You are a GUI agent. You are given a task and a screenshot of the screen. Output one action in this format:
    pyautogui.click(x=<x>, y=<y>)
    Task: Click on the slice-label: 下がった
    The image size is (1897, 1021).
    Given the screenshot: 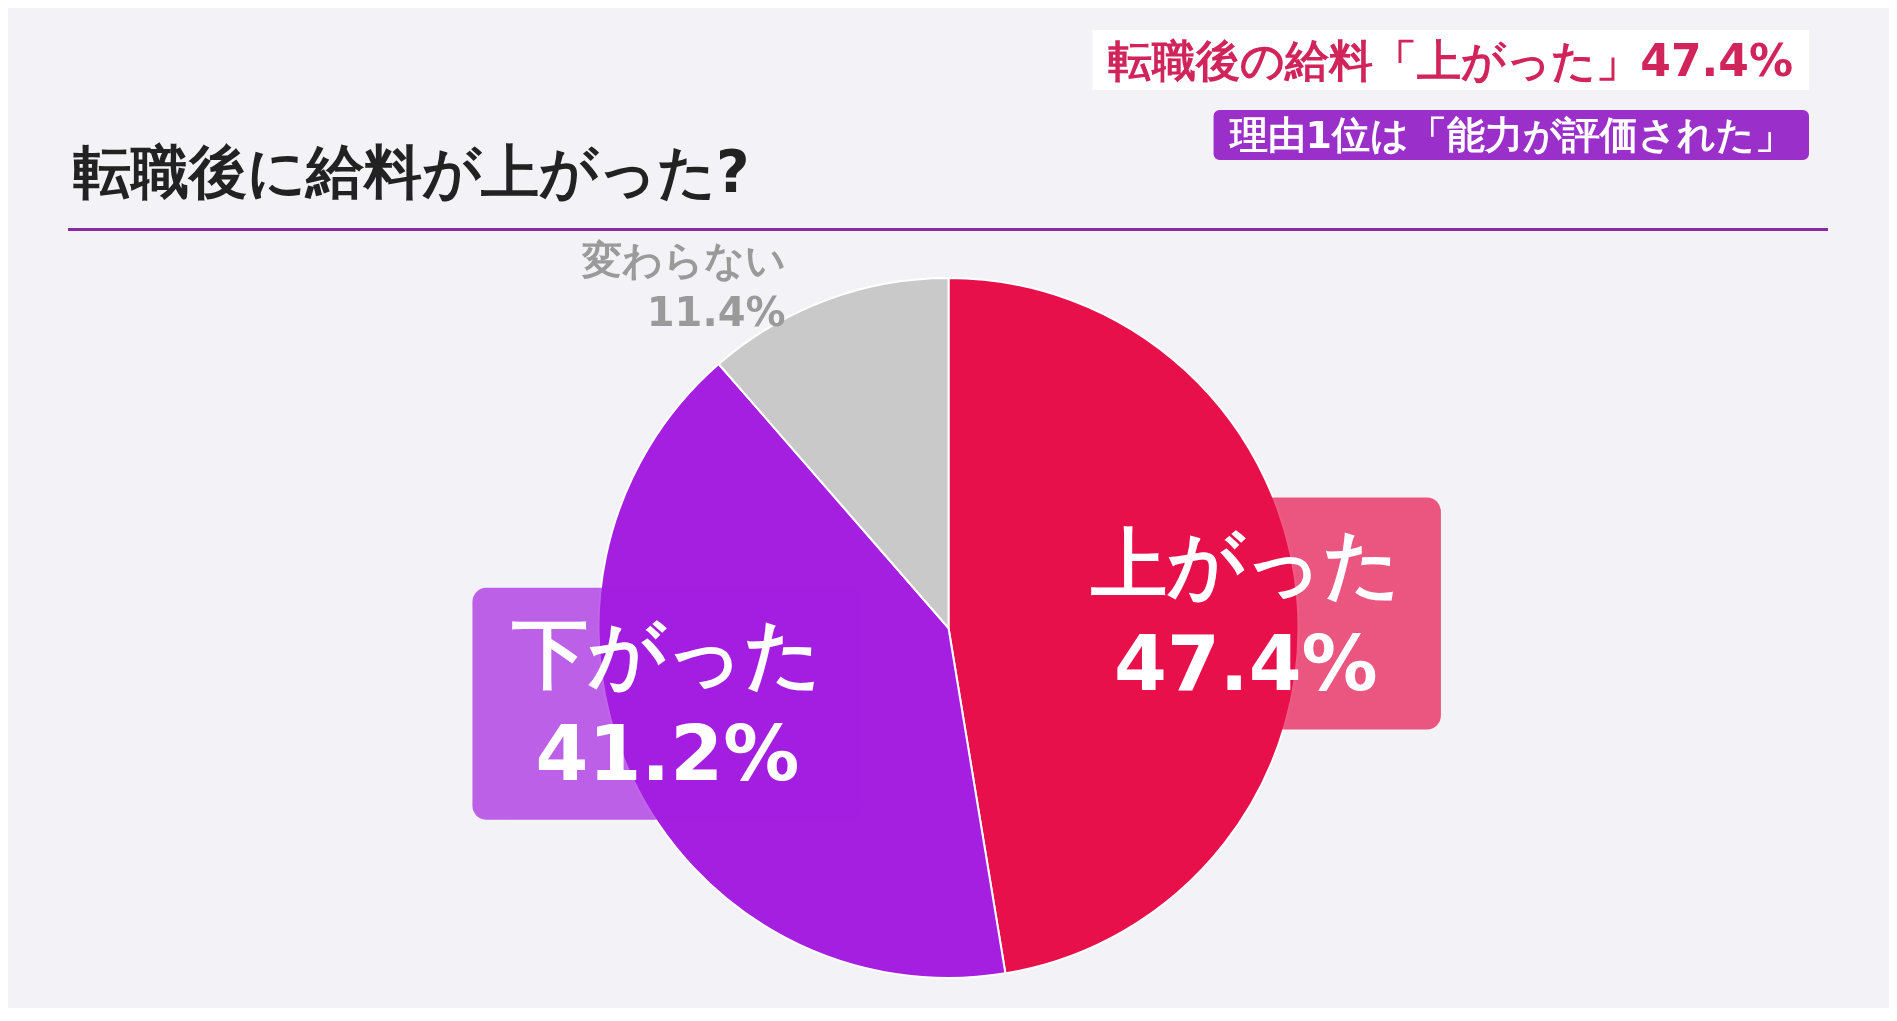 What is the action you would take?
    pyautogui.click(x=667, y=654)
    